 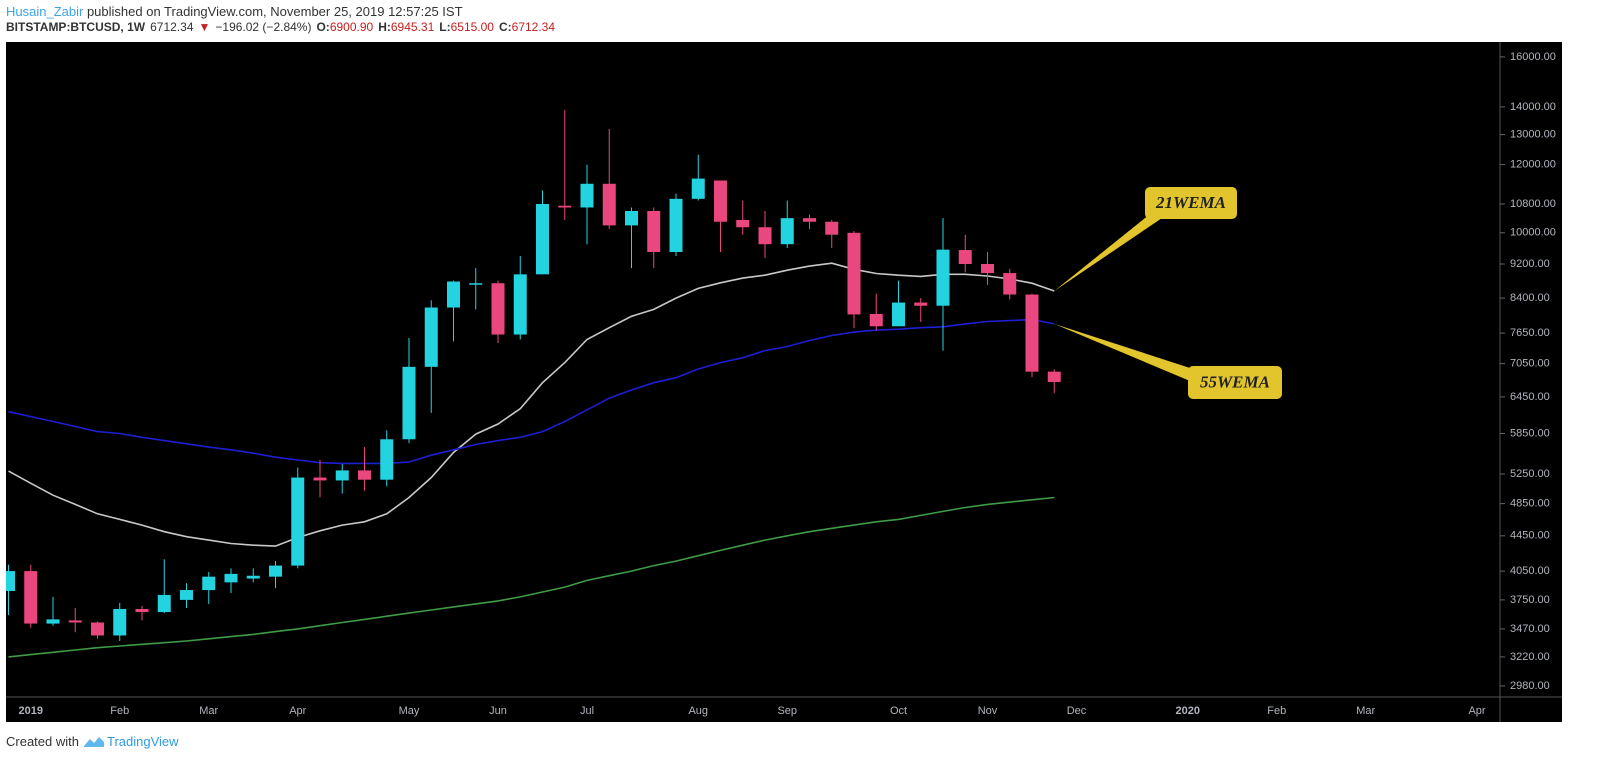 I want to click on x-tick-label: Feb, so click(x=1276, y=711).